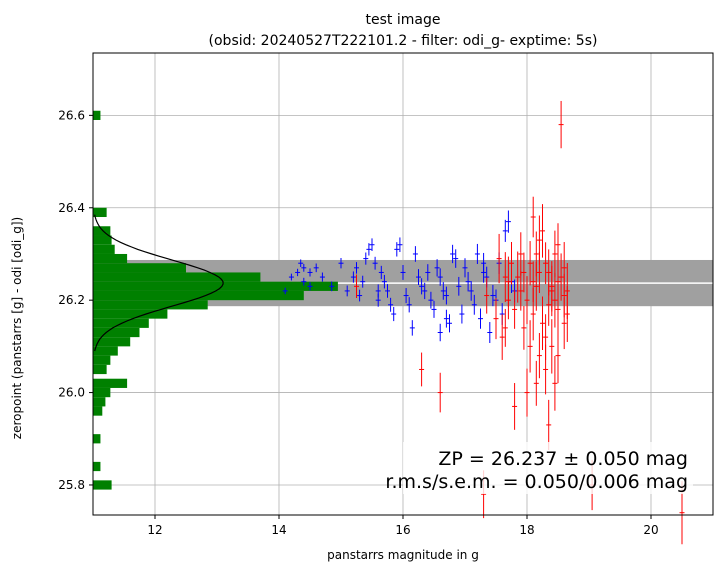  Describe the element at coordinates (402, 530) in the screenshot. I see `x-tick-label: 16` at that location.